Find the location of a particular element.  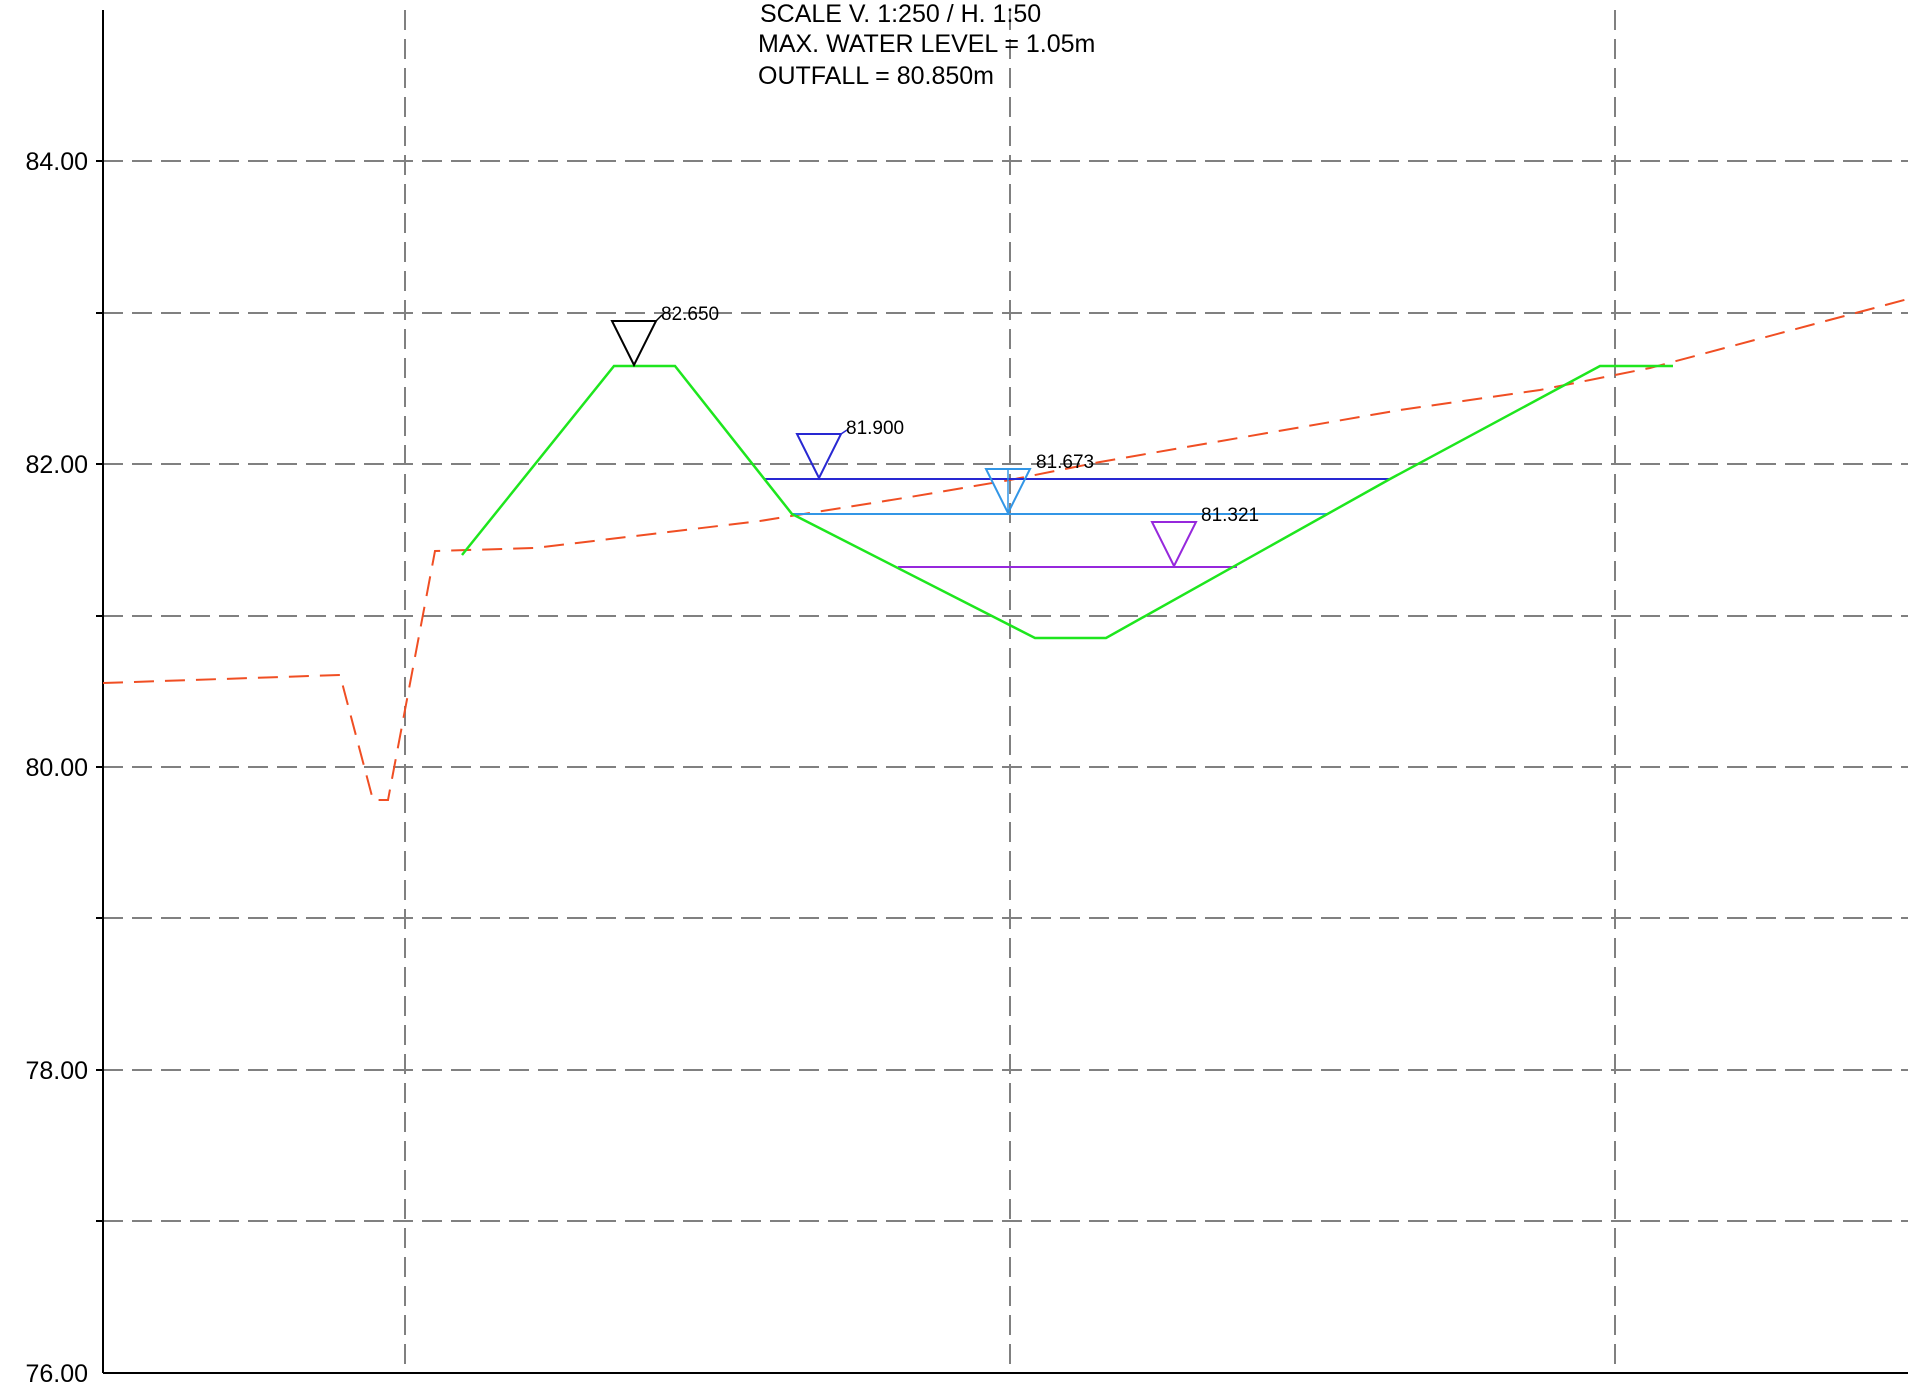

y-tick-label: 84.00 is located at coordinates (56, 162).